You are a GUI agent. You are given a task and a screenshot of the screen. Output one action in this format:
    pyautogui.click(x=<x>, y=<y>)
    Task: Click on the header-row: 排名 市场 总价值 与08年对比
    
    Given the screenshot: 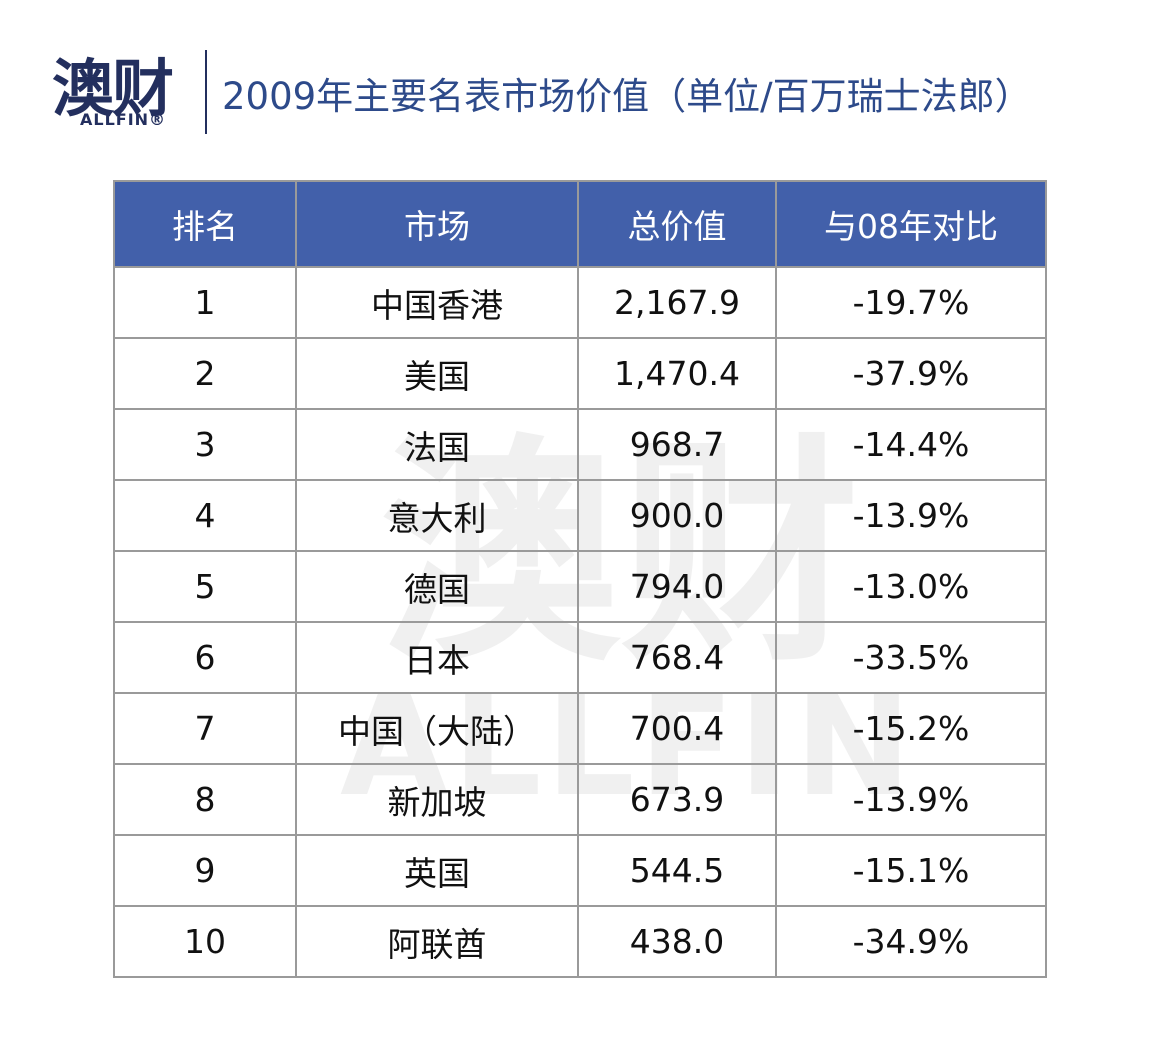 What is the action you would take?
    pyautogui.click(x=580, y=224)
    